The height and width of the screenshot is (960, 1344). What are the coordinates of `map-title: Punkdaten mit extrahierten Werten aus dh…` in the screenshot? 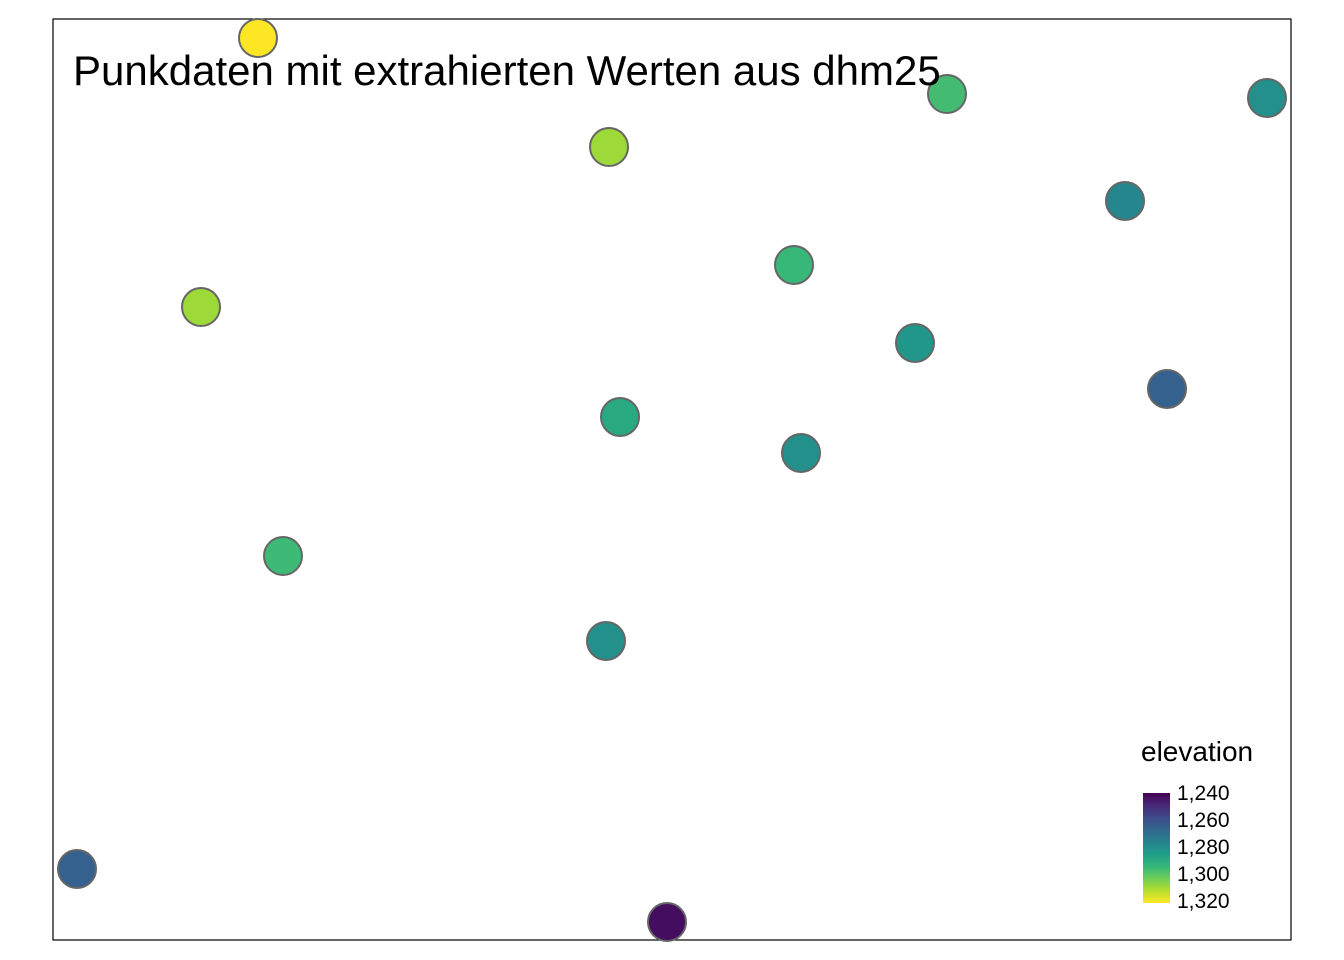 It's located at (507, 70).